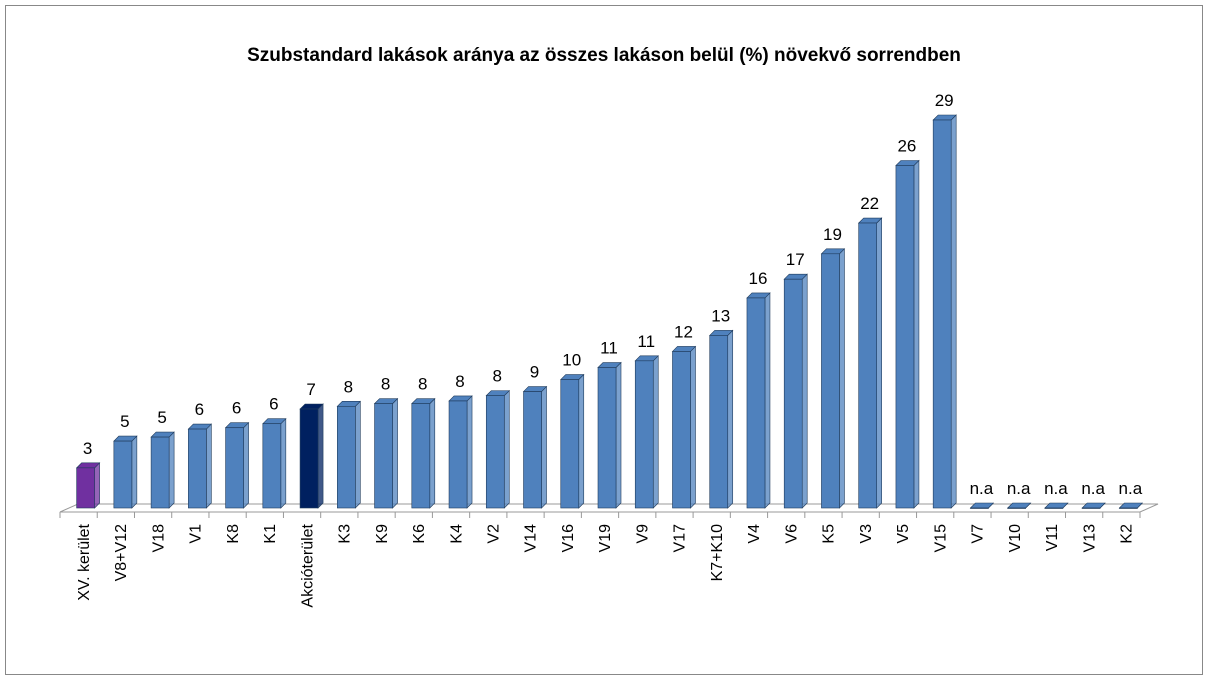  I want to click on x-tick-label: K1, so click(270, 534).